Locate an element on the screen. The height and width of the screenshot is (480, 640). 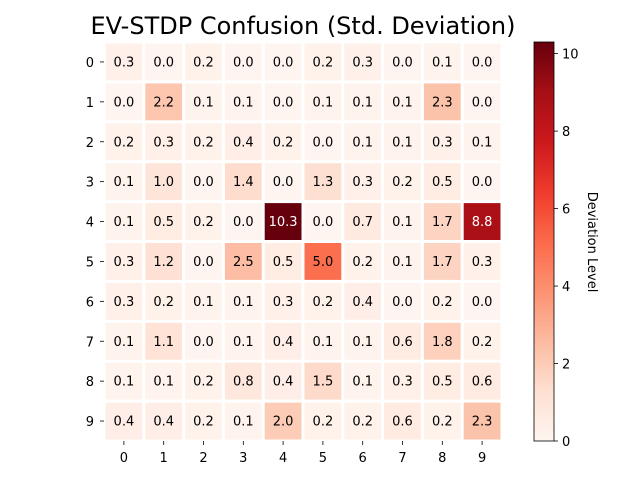
heatmap-cell-r5-c9 is located at coordinates (482, 261).